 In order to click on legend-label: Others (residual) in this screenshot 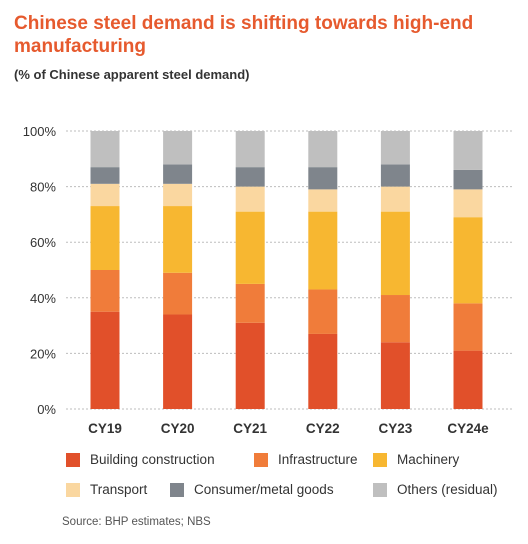, I will do `click(447, 489)`.